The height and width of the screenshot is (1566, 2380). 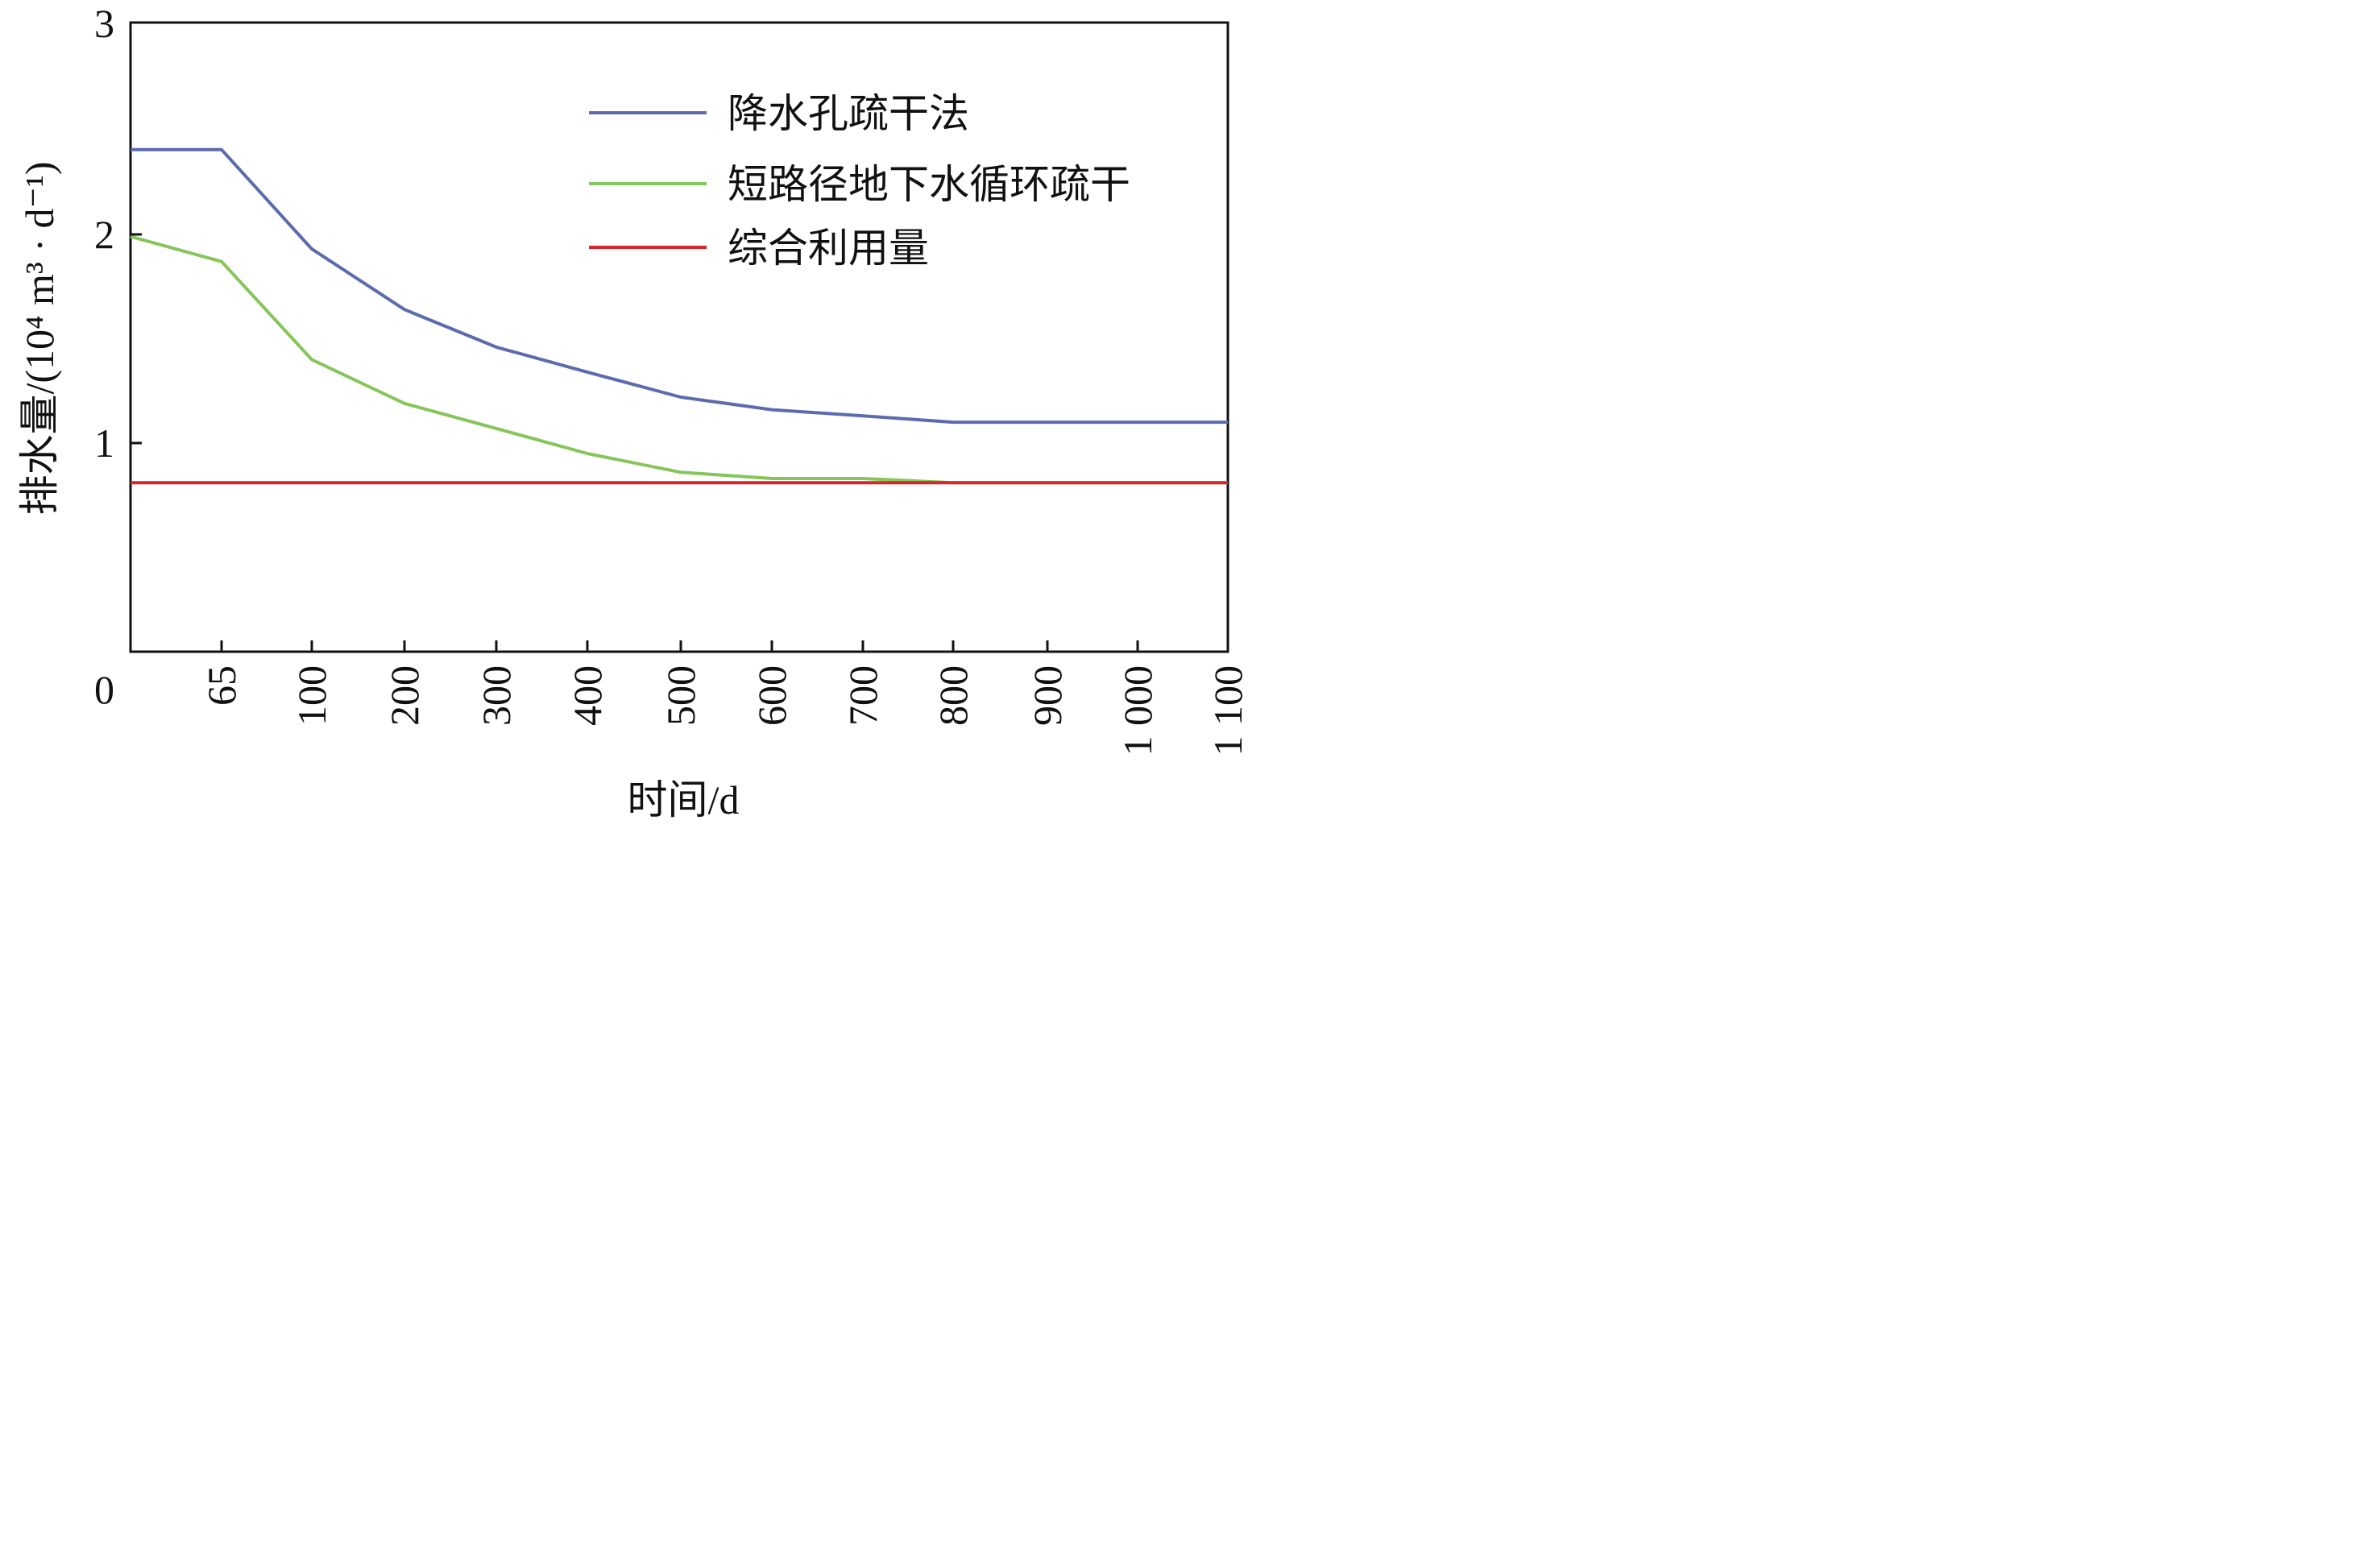 I want to click on x-tick-label: 100, so click(x=311, y=695).